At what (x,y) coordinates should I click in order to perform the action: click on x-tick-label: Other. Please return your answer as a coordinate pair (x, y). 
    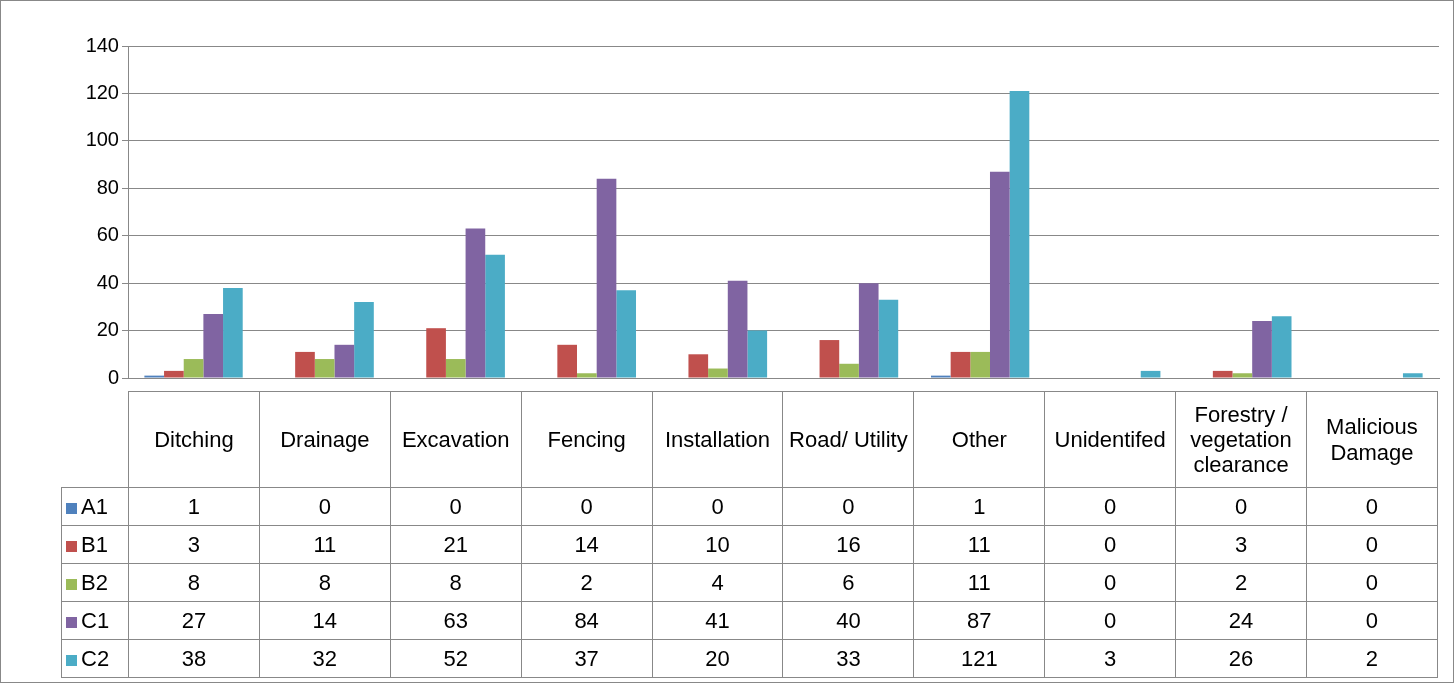
    Looking at the image, I should click on (979, 439).